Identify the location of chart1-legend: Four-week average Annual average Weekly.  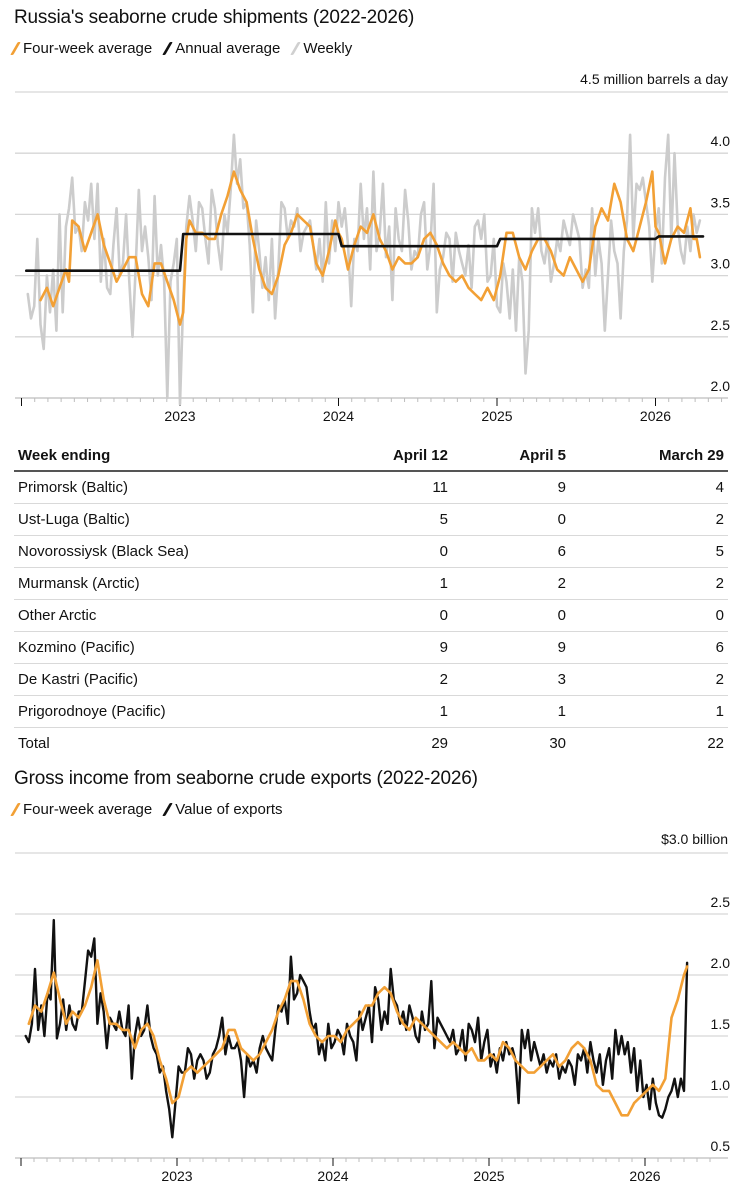
(181, 48).